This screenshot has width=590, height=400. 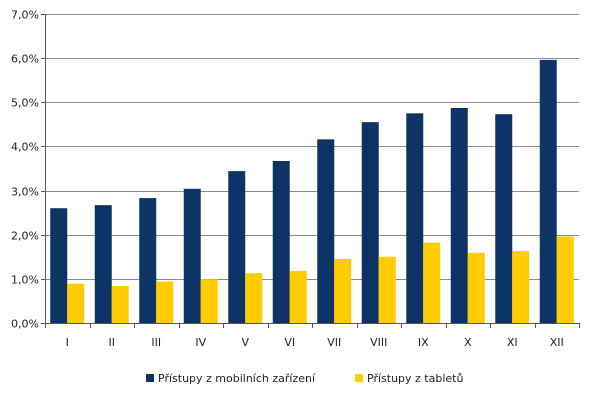 I want to click on x-tick-label: V, so click(x=245, y=342).